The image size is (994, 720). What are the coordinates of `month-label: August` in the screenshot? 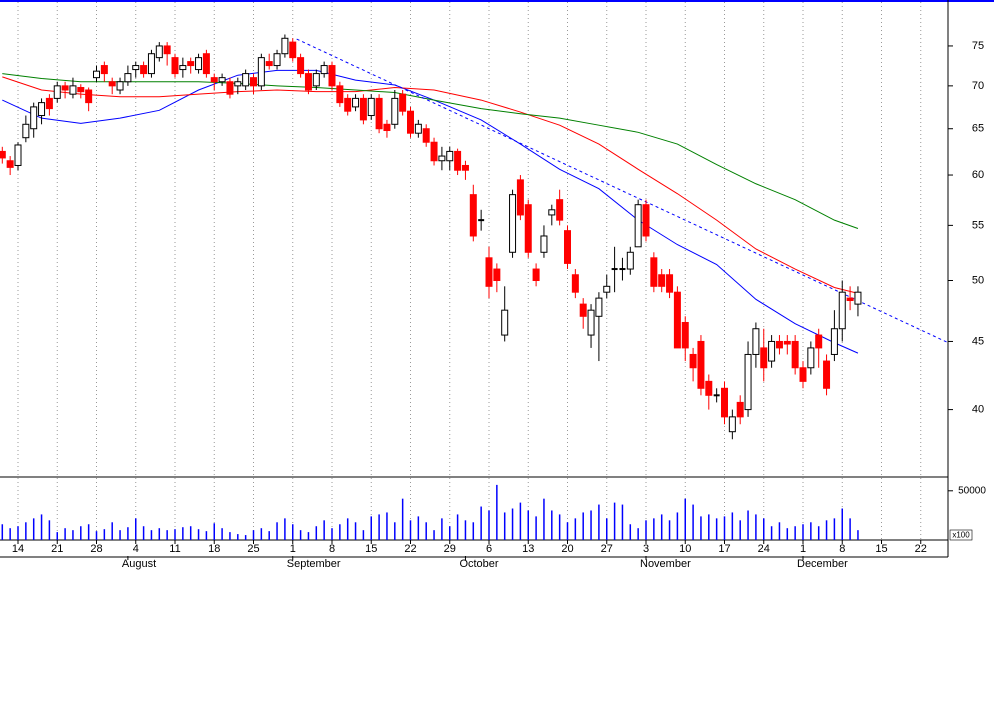 It's located at (139, 564).